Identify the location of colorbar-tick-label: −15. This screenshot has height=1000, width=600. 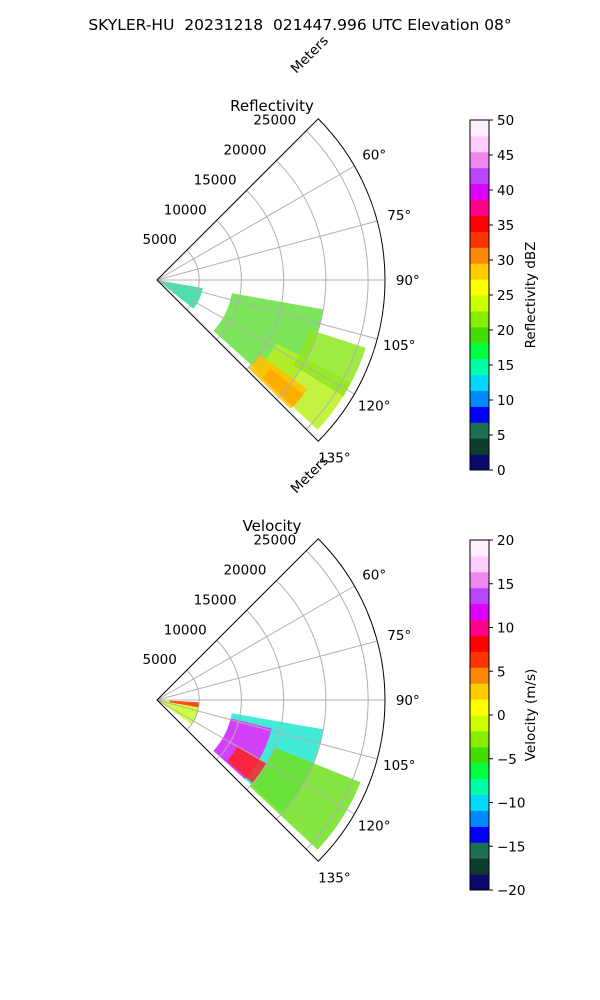
(511, 847).